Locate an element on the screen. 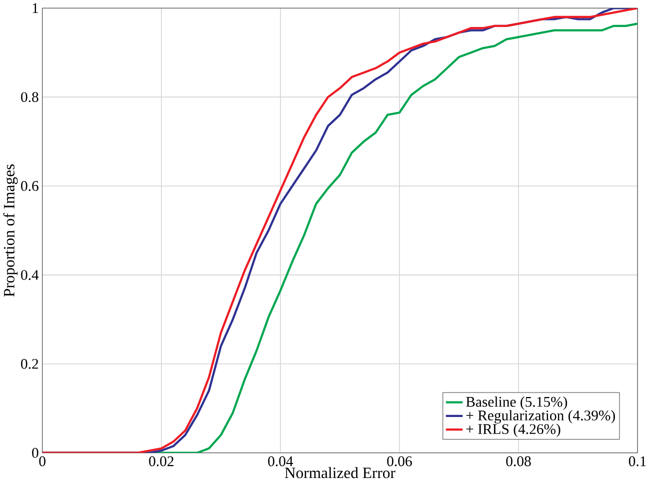 The height and width of the screenshot is (481, 650). legend-label: + Regularization (4.39%) is located at coordinates (540, 417).